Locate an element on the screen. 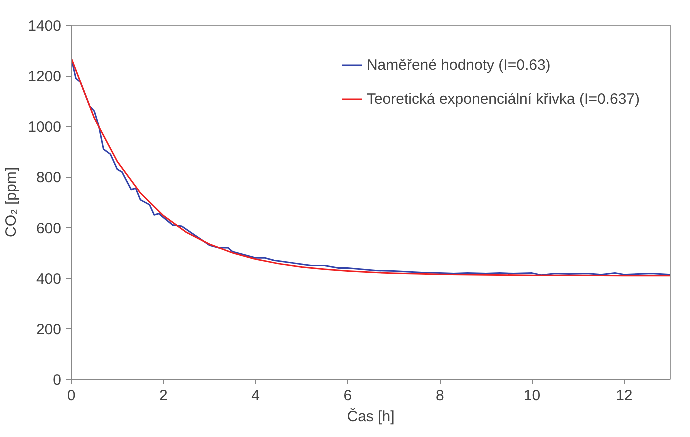 The width and height of the screenshot is (690, 437). legend-label: Naměřené hodnoty (I=0.63) is located at coordinates (458, 65).